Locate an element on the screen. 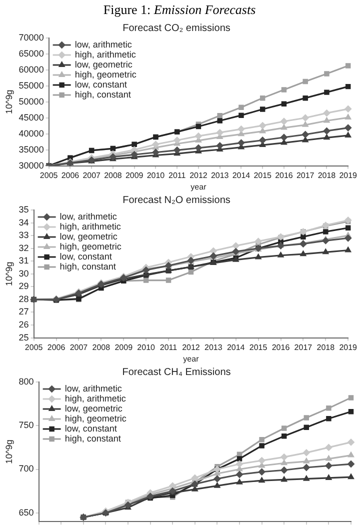 This screenshot has height=529, width=359. chart-title: Forecast CO₂ emissions is located at coordinates (176, 28).